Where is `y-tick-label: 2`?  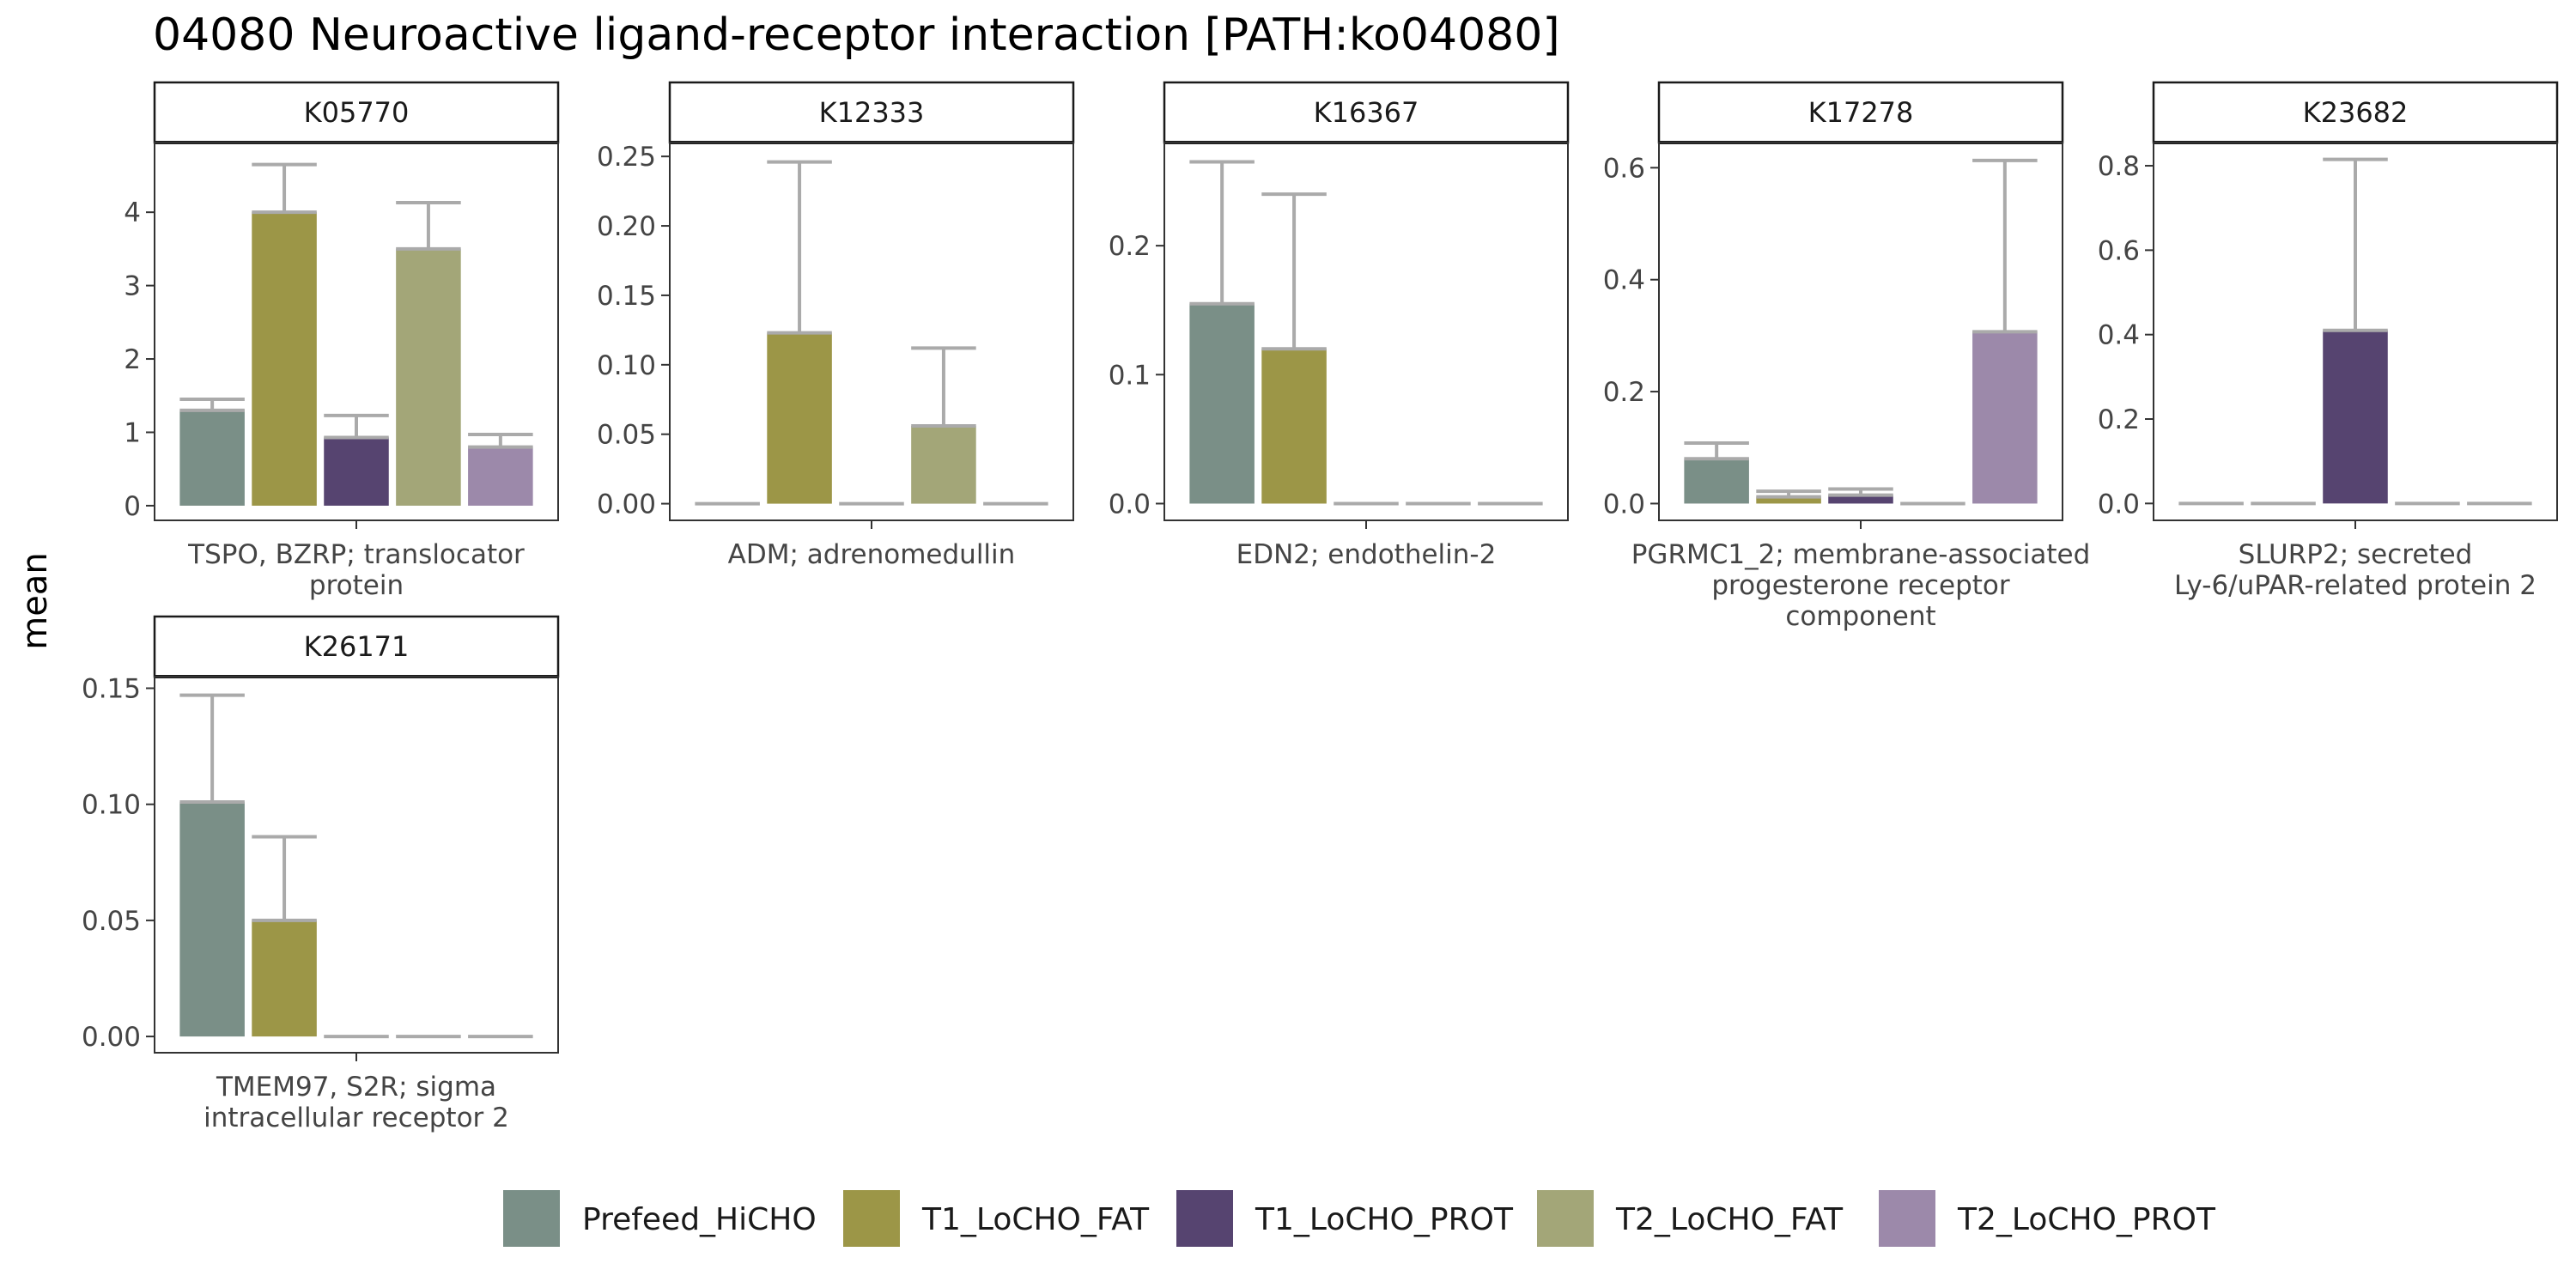 y-tick-label: 2 is located at coordinates (132, 359).